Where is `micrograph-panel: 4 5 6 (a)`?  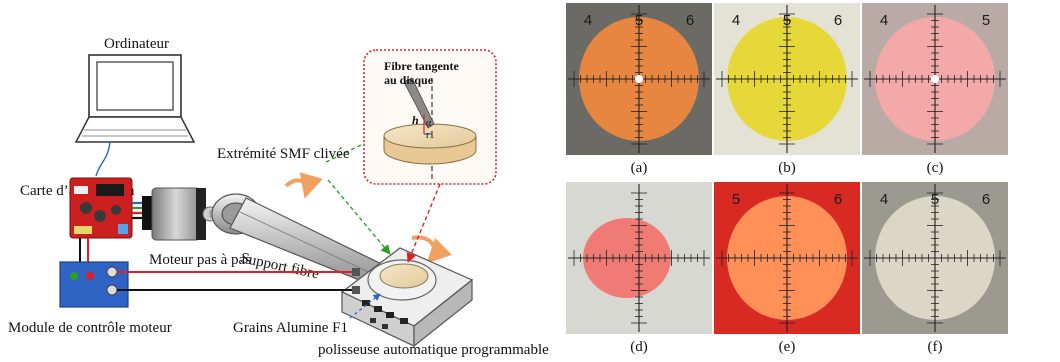
micrograph-panel: 4 5 6 (a) is located at coordinates (639, 89).